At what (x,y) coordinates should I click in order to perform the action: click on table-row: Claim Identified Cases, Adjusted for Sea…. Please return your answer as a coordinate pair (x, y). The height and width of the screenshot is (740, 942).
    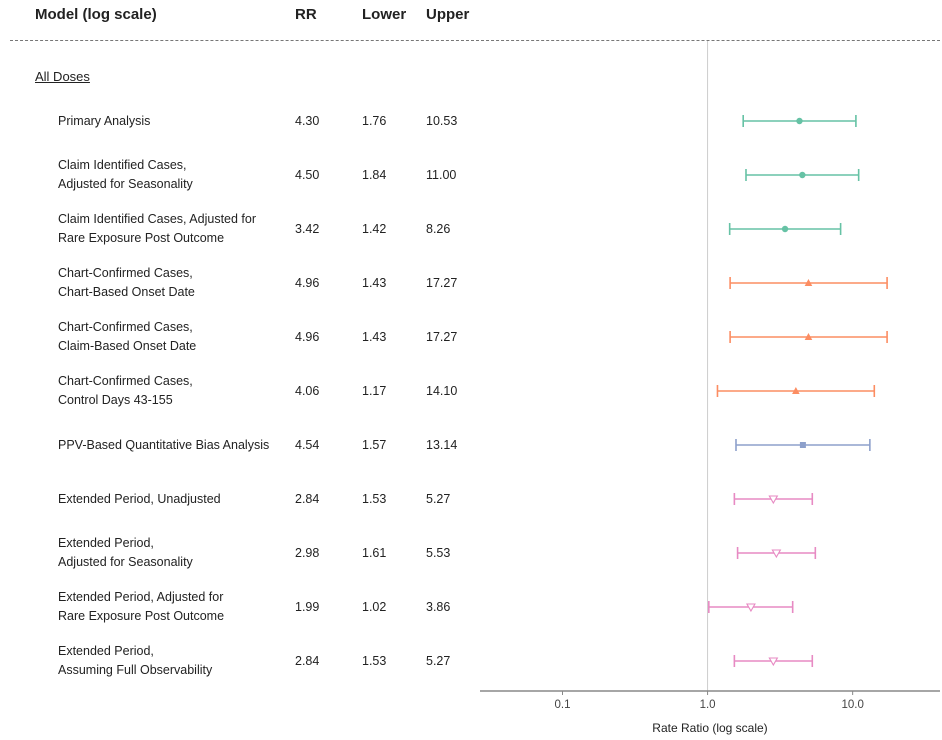
    Looking at the image, I should click on (240, 175).